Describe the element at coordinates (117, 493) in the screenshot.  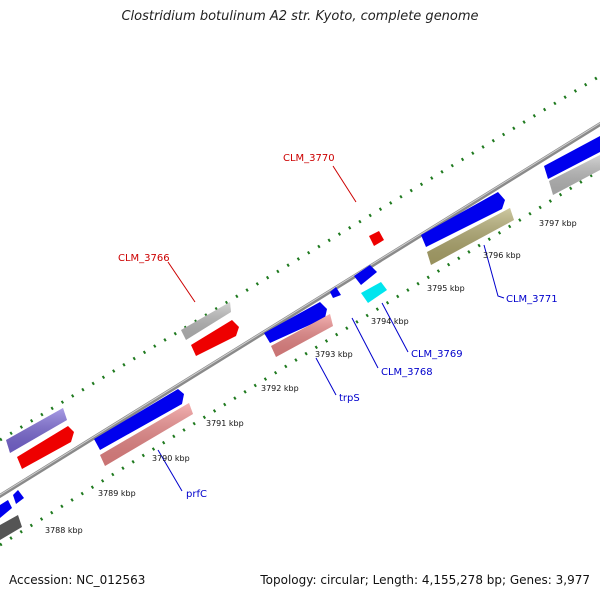
I see `tick-label-3789: 3789 kbp` at that location.